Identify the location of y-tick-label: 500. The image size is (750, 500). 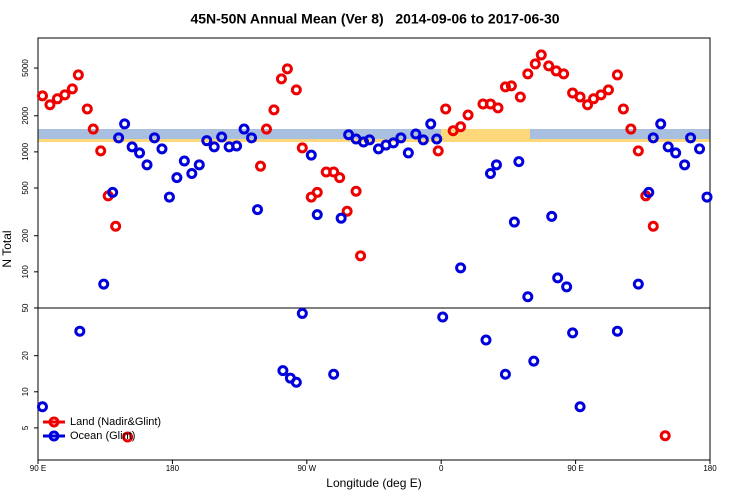
(25, 188).